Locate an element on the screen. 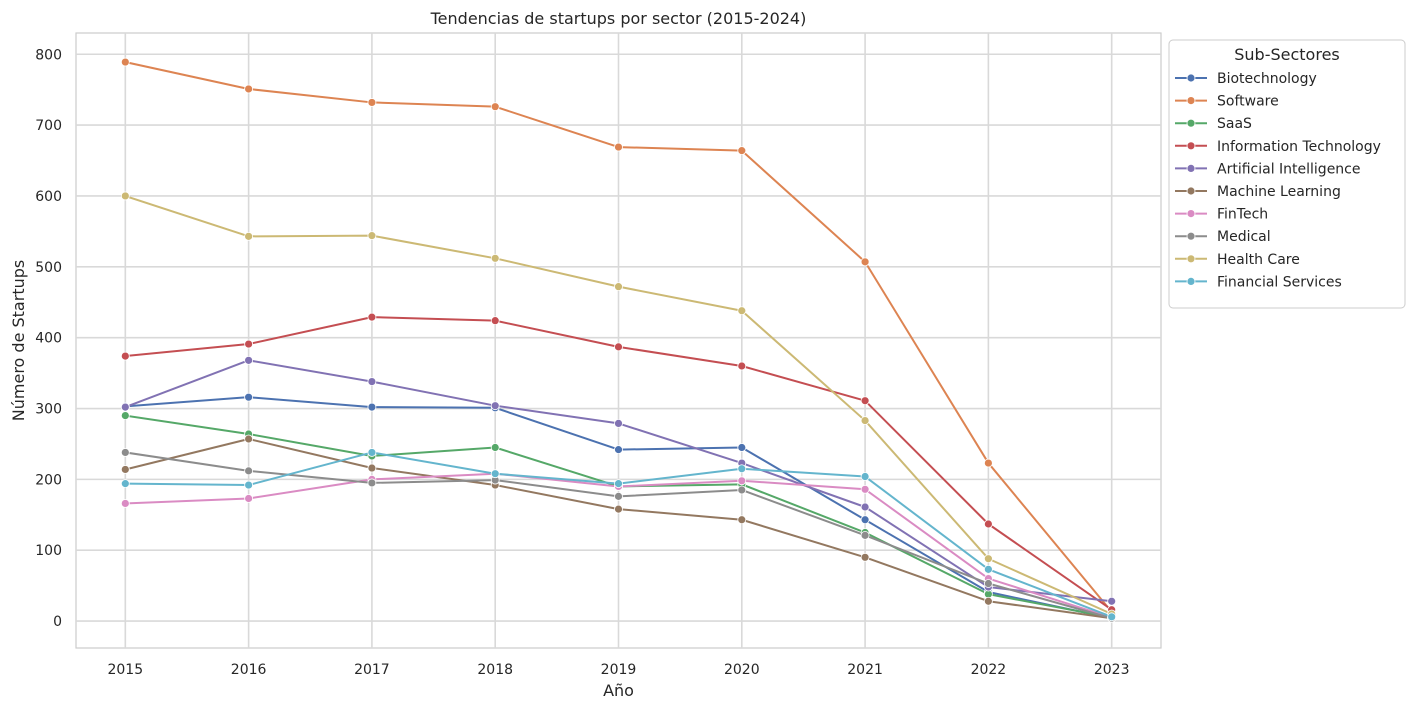 The height and width of the screenshot is (710, 1413). y-tick-label: 400 is located at coordinates (48, 339).